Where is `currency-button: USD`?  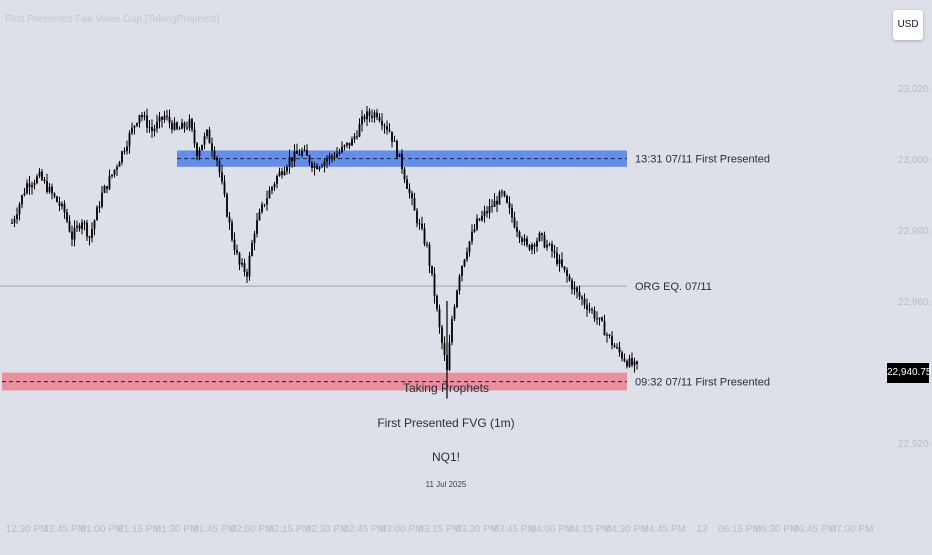
currency-button: USD is located at coordinates (908, 25).